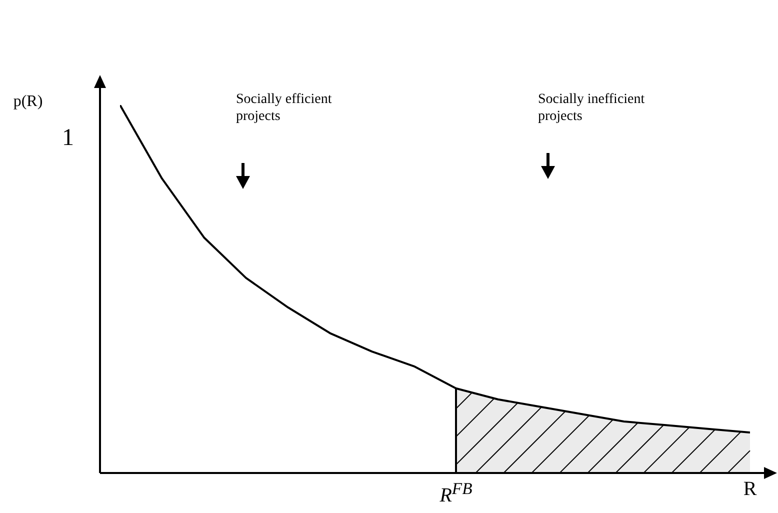 Image resolution: width=778 pixels, height=513 pixels. I want to click on annotation: Socially efficient projects, so click(284, 109).